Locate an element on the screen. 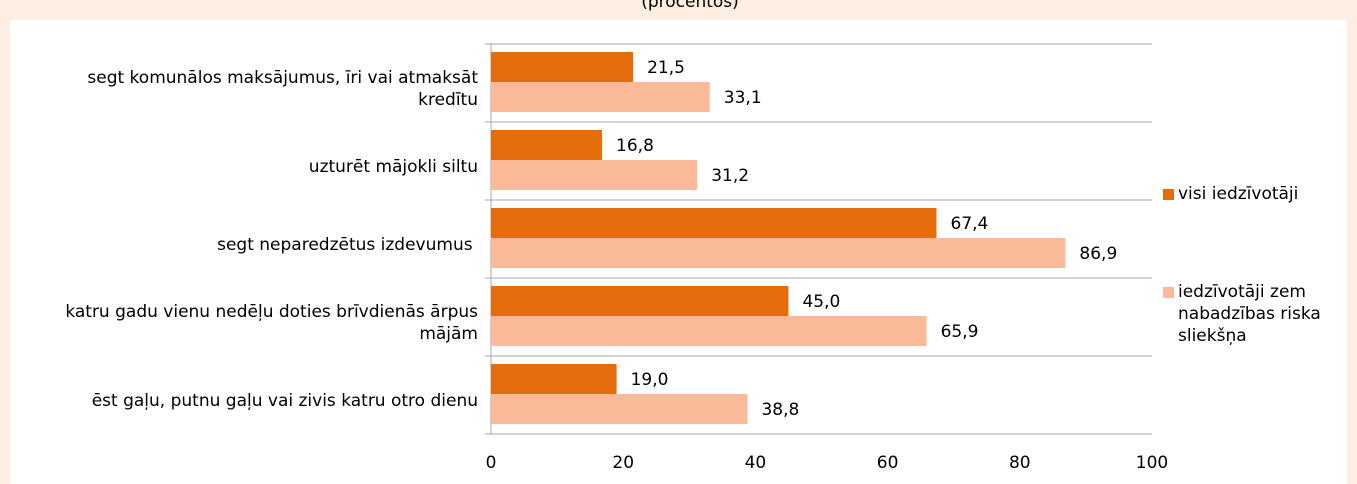 The width and height of the screenshot is (1357, 484). value-label: 16,8 is located at coordinates (635, 146).